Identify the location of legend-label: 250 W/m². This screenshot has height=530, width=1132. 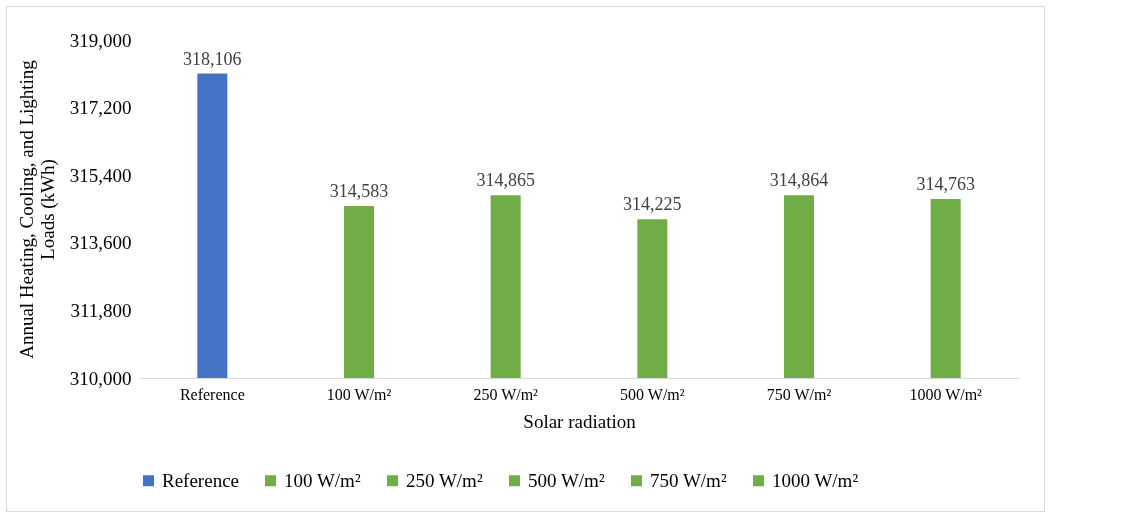
(444, 480).